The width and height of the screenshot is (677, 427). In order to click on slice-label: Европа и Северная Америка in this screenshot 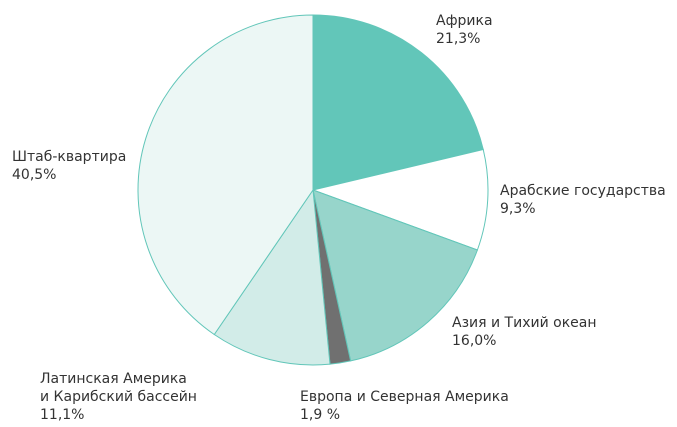, I will do `click(404, 397)`.